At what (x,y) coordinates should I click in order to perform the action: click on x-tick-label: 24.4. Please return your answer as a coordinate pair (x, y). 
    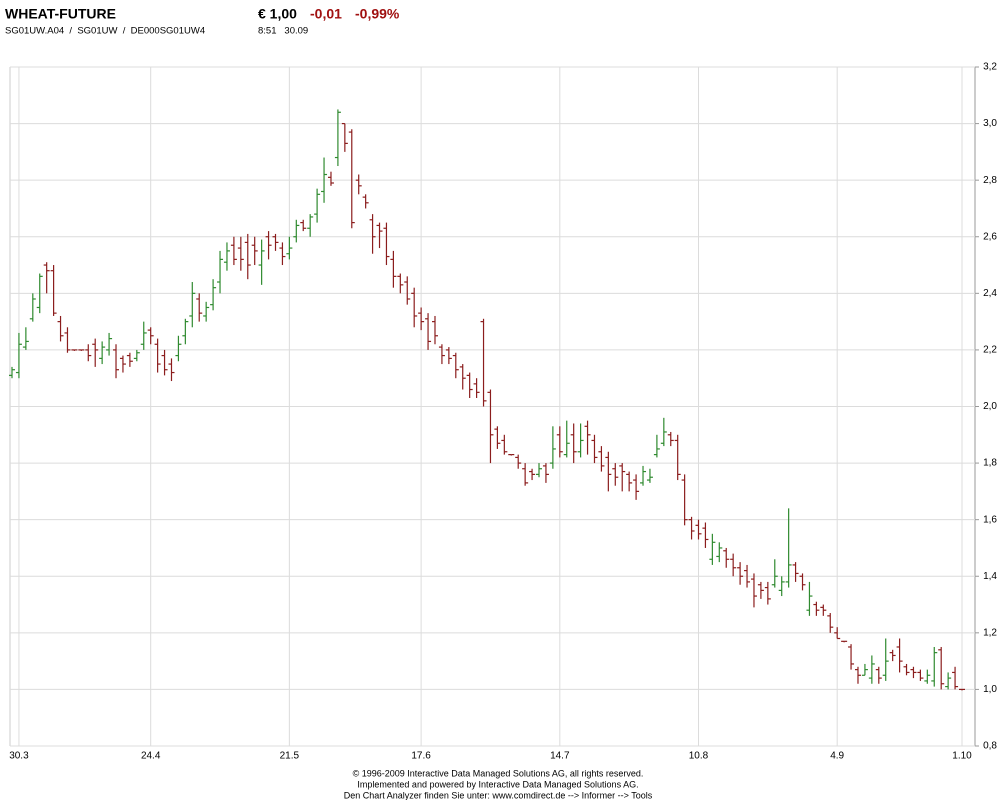
    Looking at the image, I should click on (151, 756).